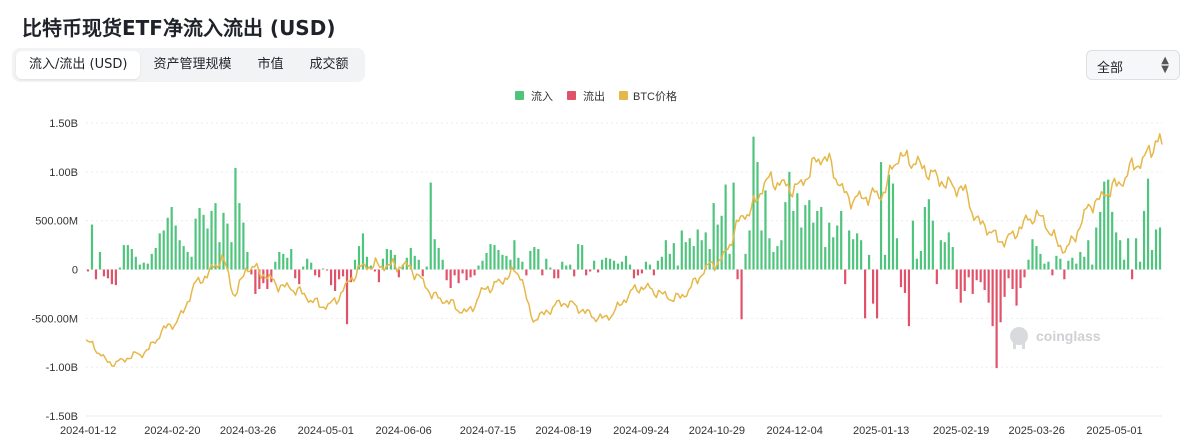 This screenshot has width=1200, height=445. Describe the element at coordinates (329, 64) in the screenshot. I see `tab-volume: 成交额` at that location.